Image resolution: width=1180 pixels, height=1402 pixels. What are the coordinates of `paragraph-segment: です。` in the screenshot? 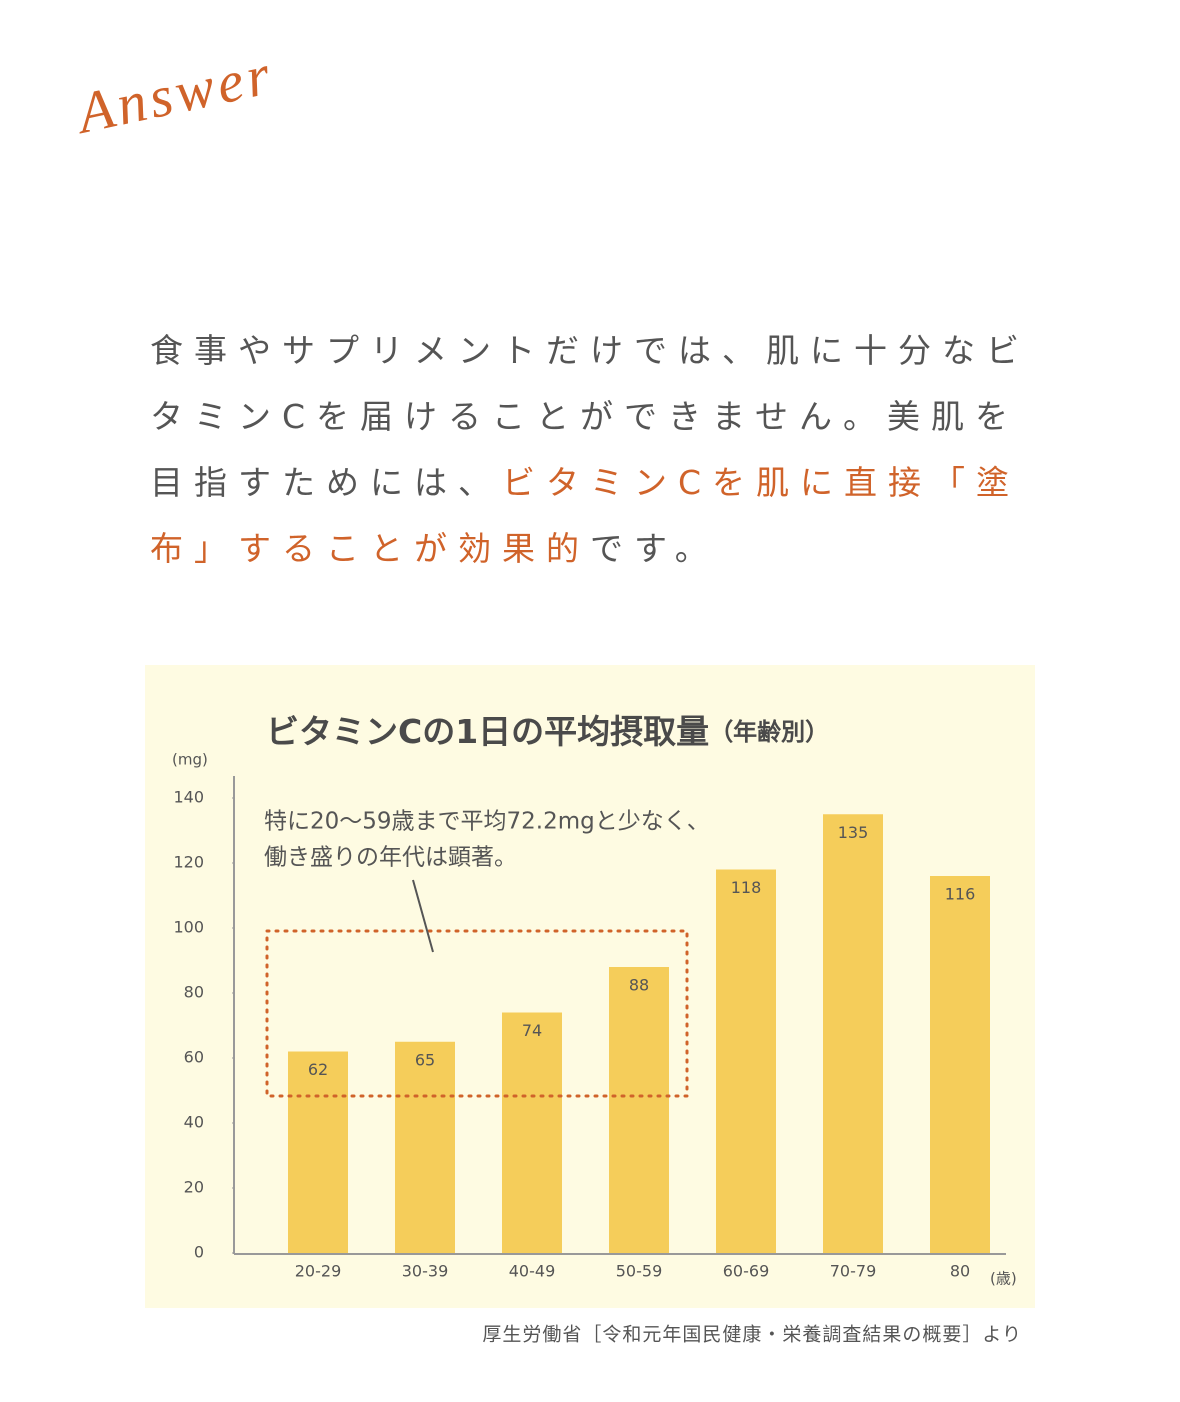 It's located at (654, 548).